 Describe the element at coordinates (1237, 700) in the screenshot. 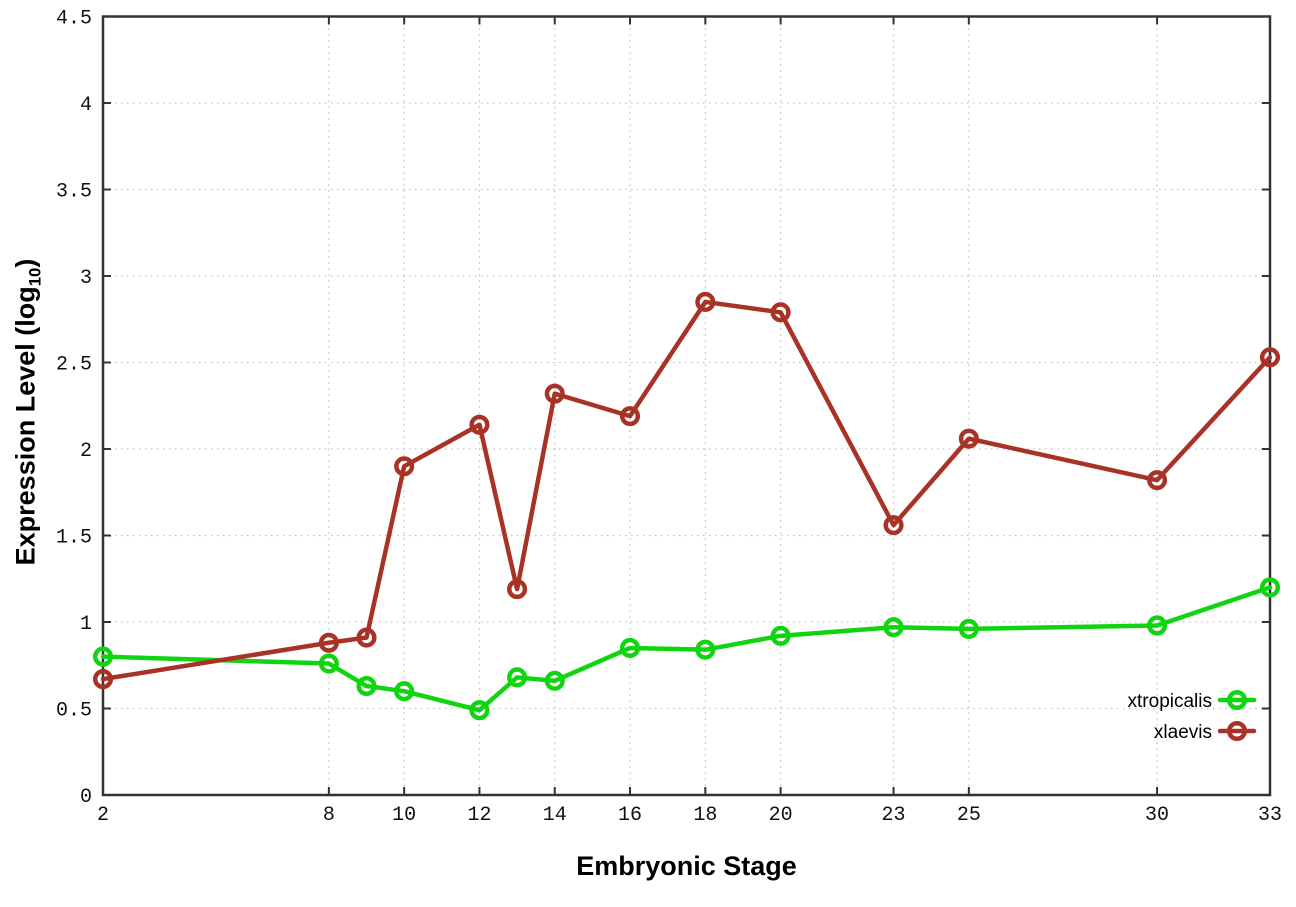

I see `legend-sample-marker-xtropicalis` at that location.